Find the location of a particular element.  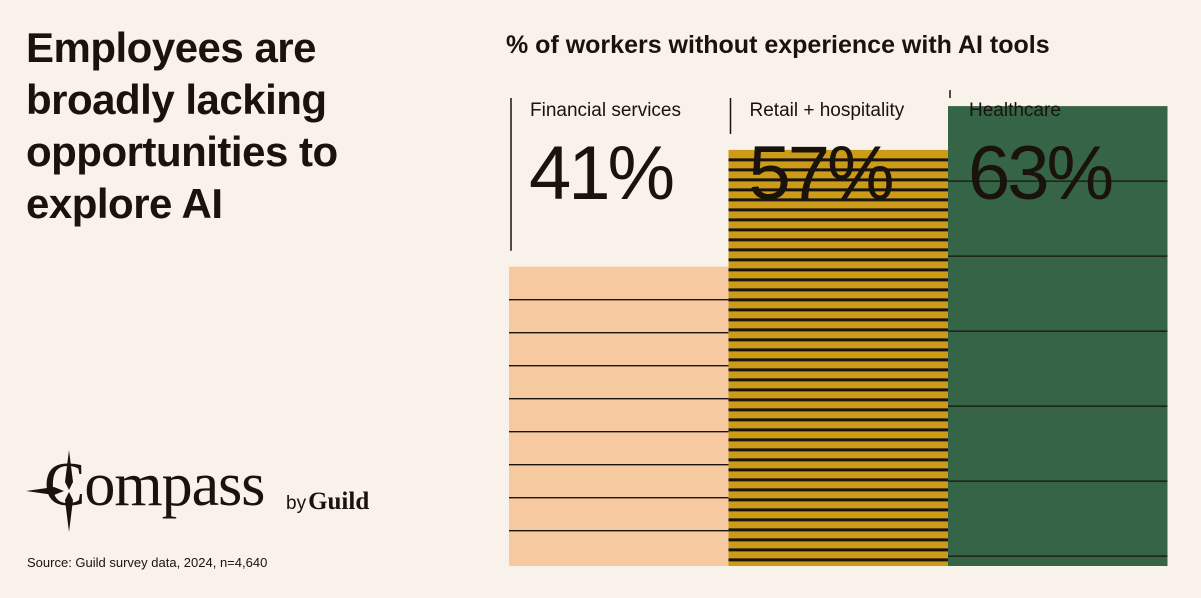

value-label-2: 63% is located at coordinates (1040, 173).